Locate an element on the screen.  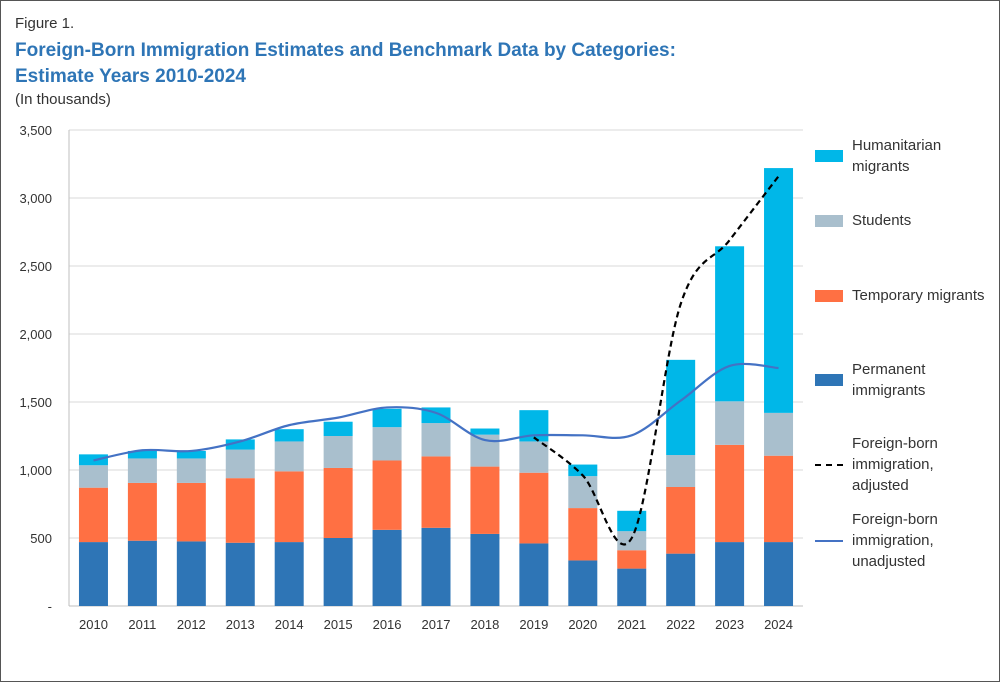
bar-temporary-2010 is located at coordinates (93, 515).